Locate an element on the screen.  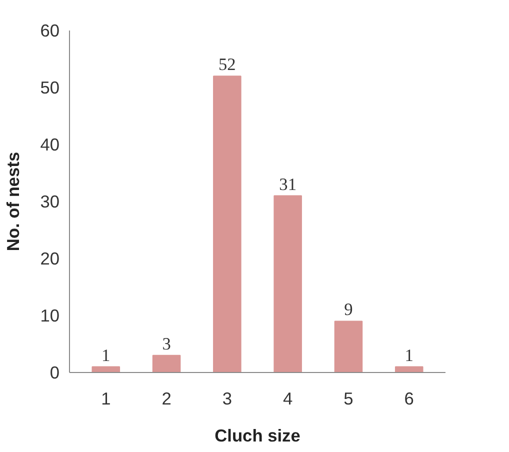
y-tick-label: 60 is located at coordinates (50, 30).